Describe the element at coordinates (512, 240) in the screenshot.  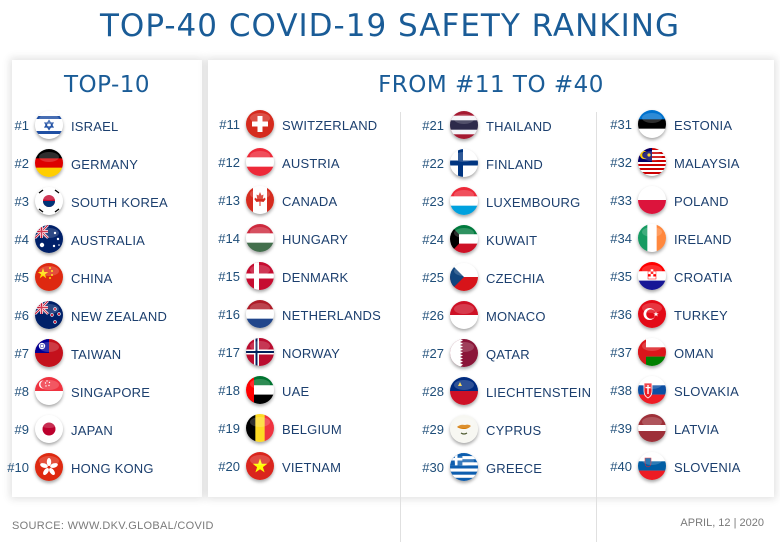
I see `country-name: KUWAIT` at that location.